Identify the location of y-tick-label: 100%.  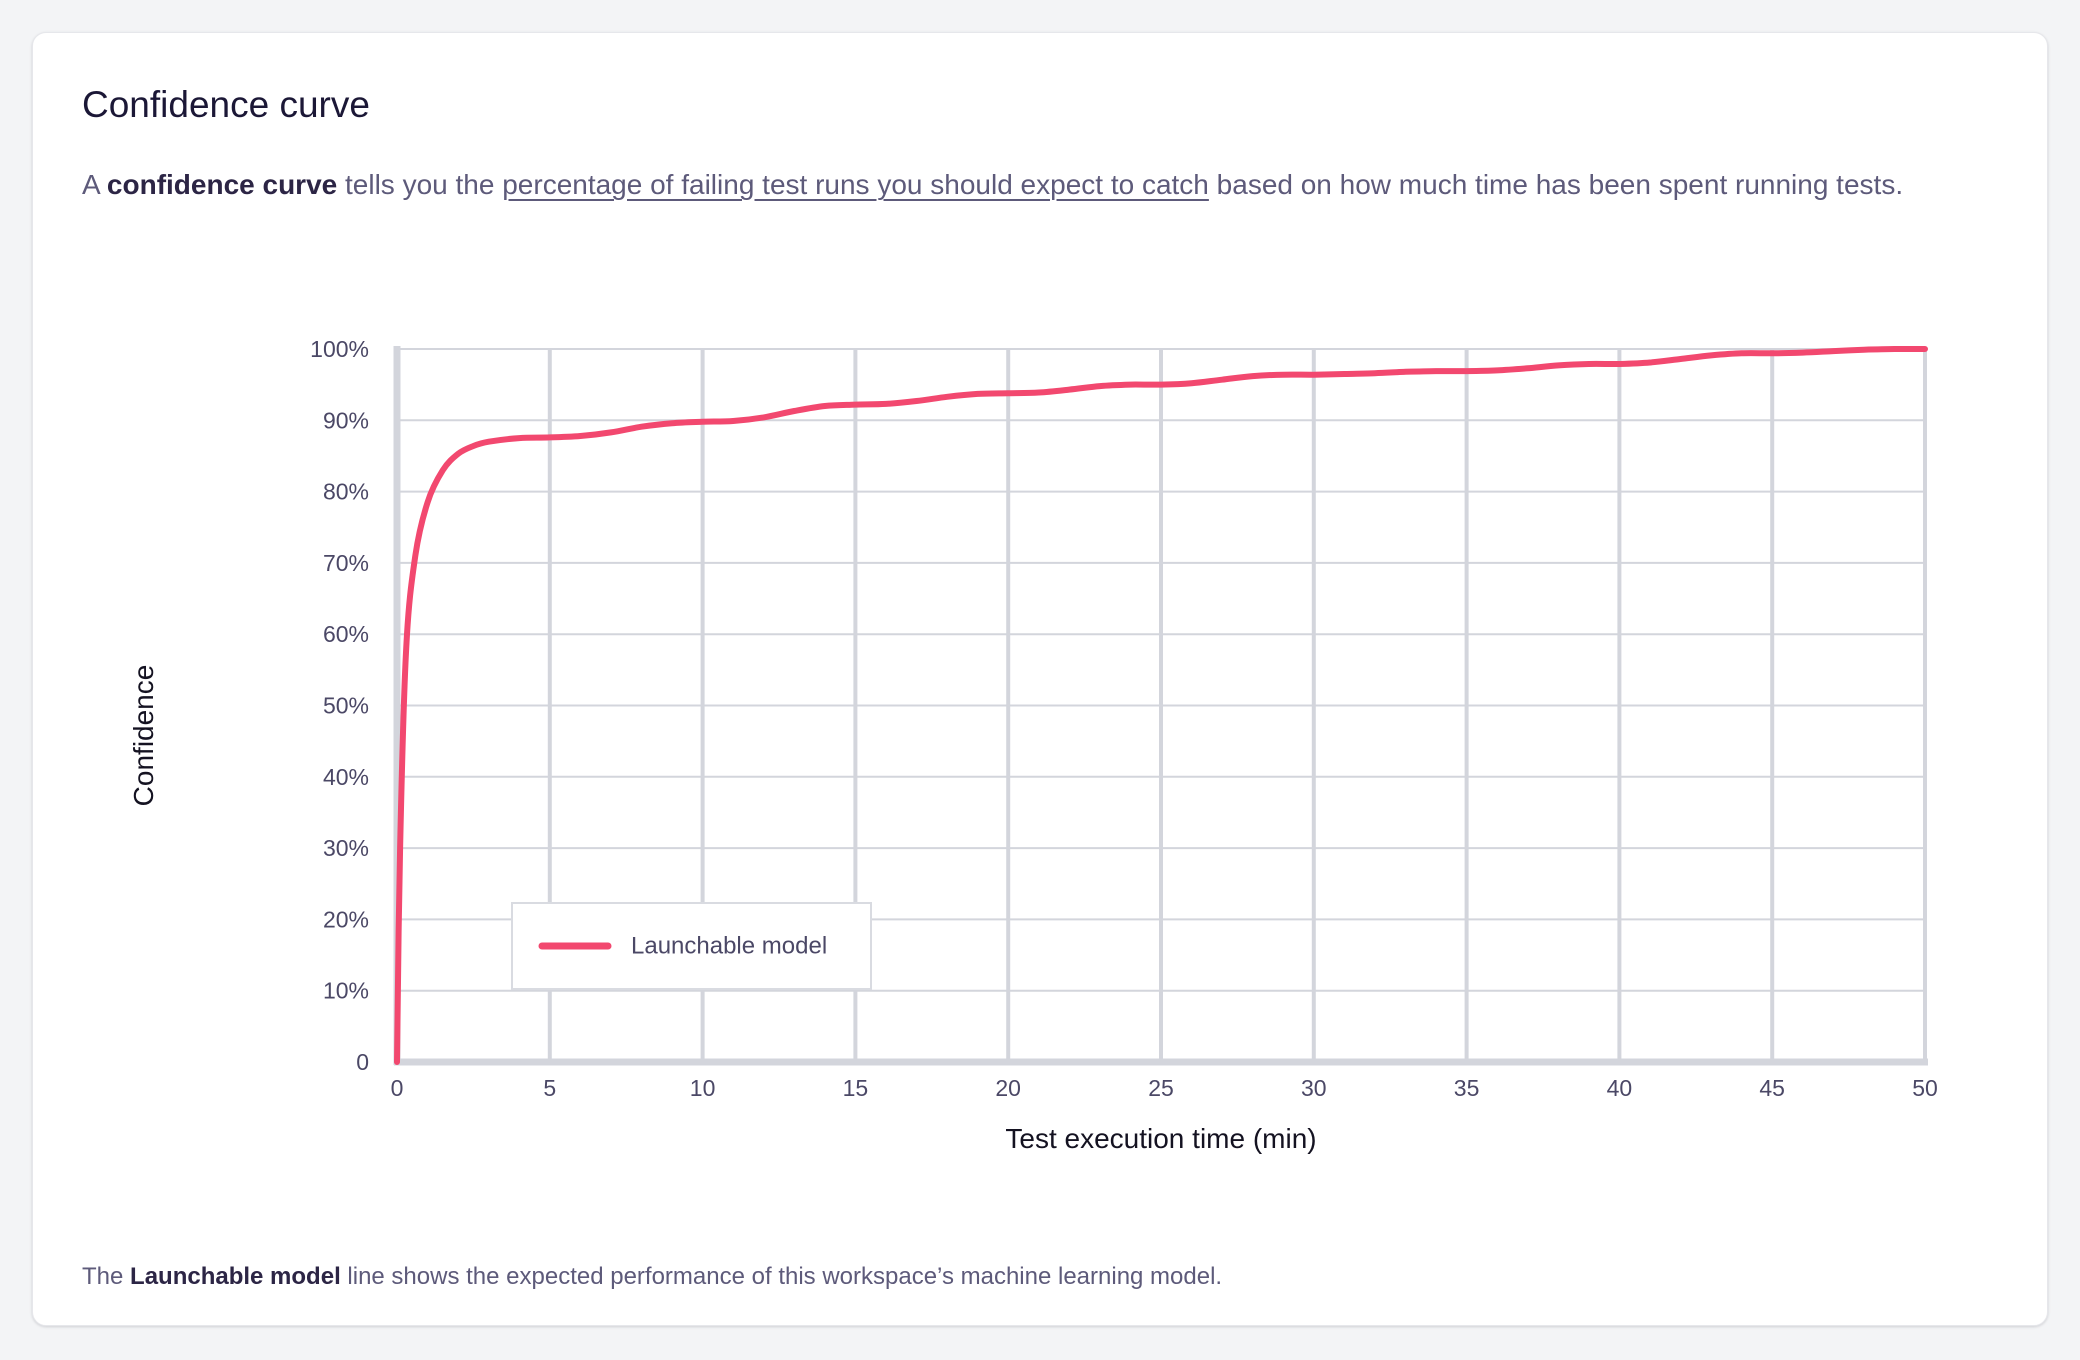
(339, 349).